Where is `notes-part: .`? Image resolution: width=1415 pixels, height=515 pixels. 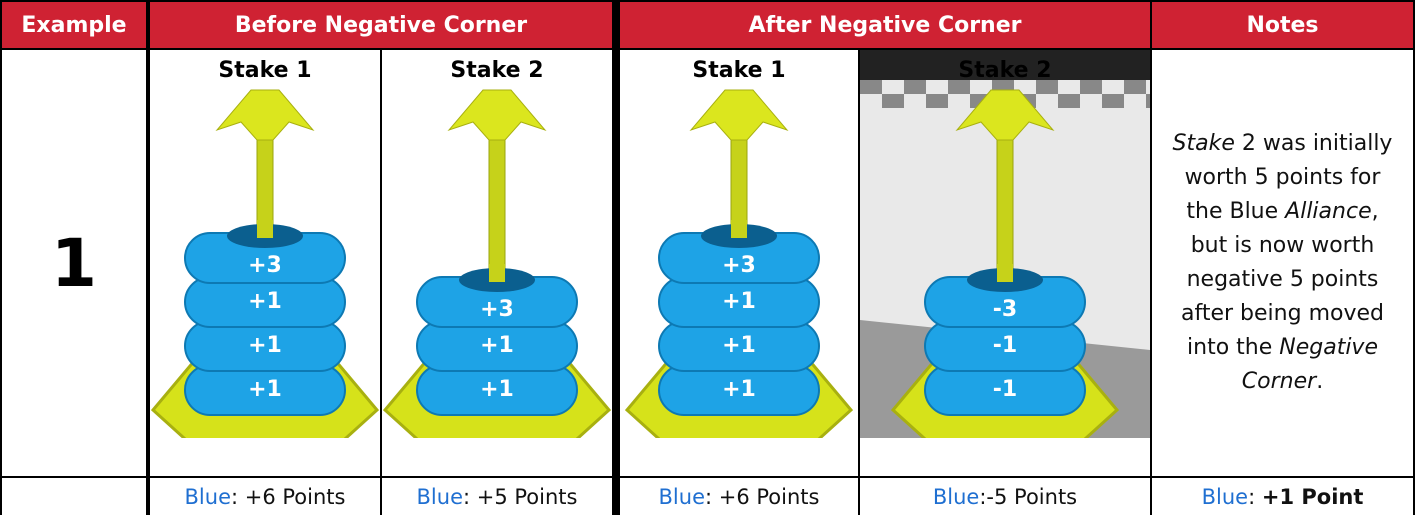 notes-part: . is located at coordinates (1320, 381).